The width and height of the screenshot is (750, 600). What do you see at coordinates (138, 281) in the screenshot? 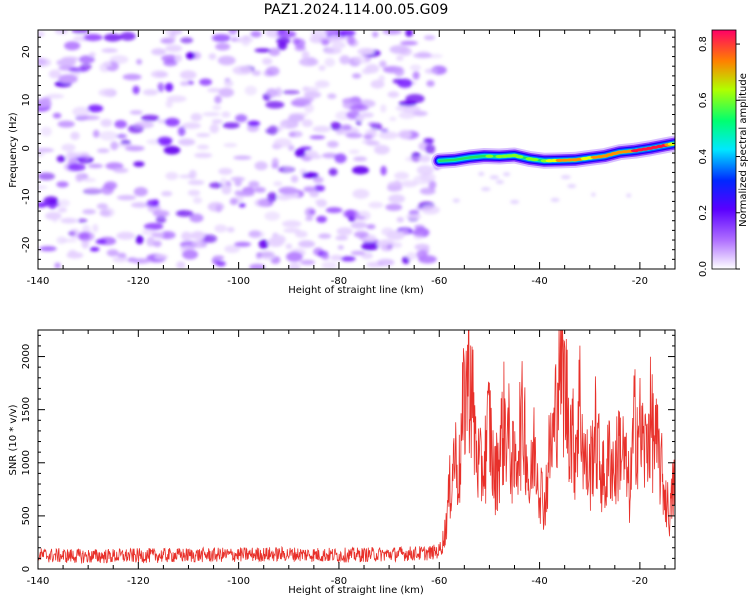
I see `x-tick-label: -120` at bounding box center [138, 281].